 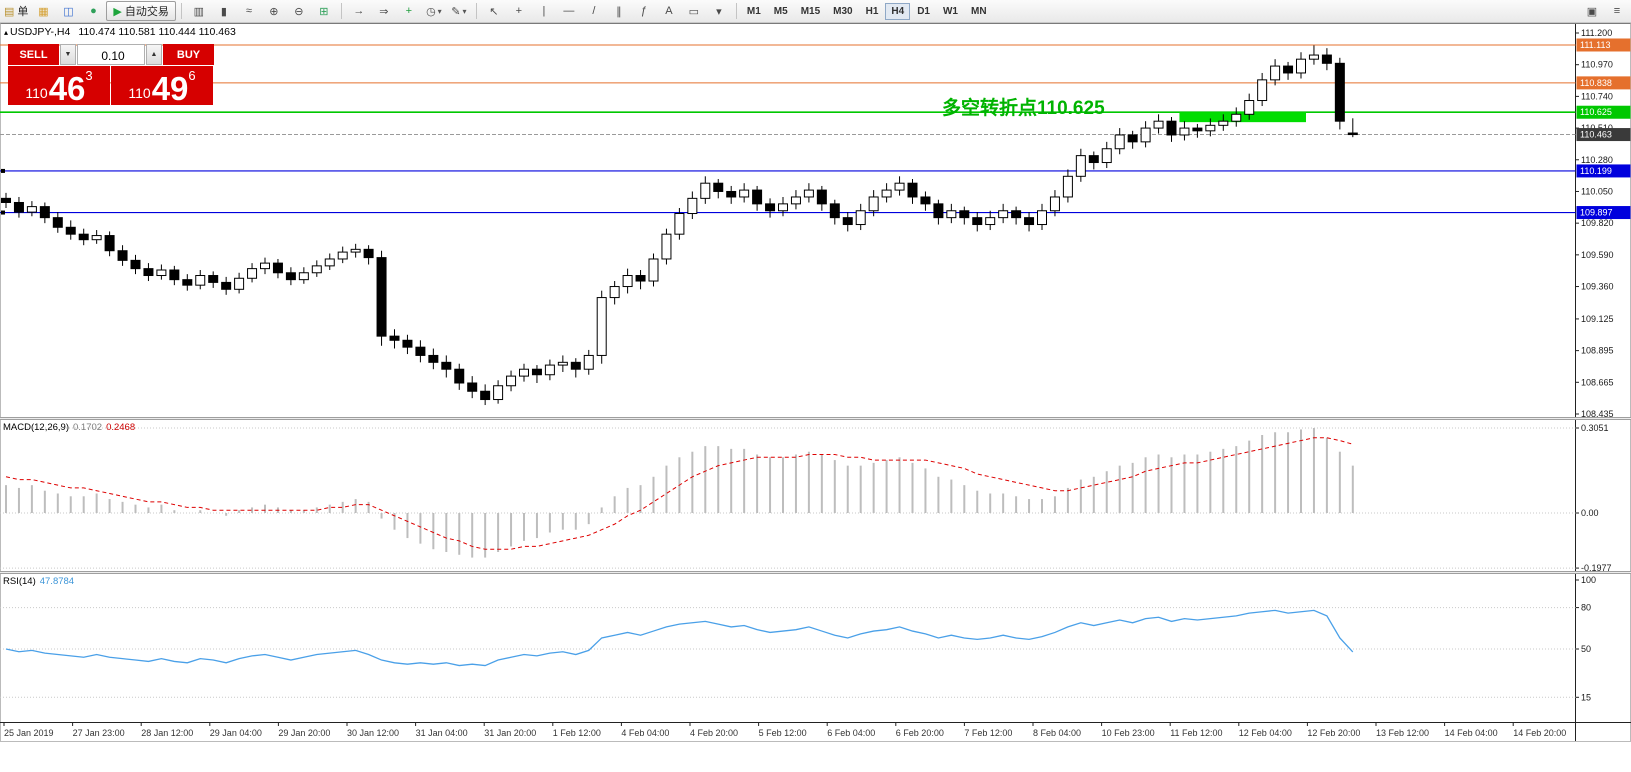 I want to click on new-order-button: ▤ 单, so click(x=16, y=11).